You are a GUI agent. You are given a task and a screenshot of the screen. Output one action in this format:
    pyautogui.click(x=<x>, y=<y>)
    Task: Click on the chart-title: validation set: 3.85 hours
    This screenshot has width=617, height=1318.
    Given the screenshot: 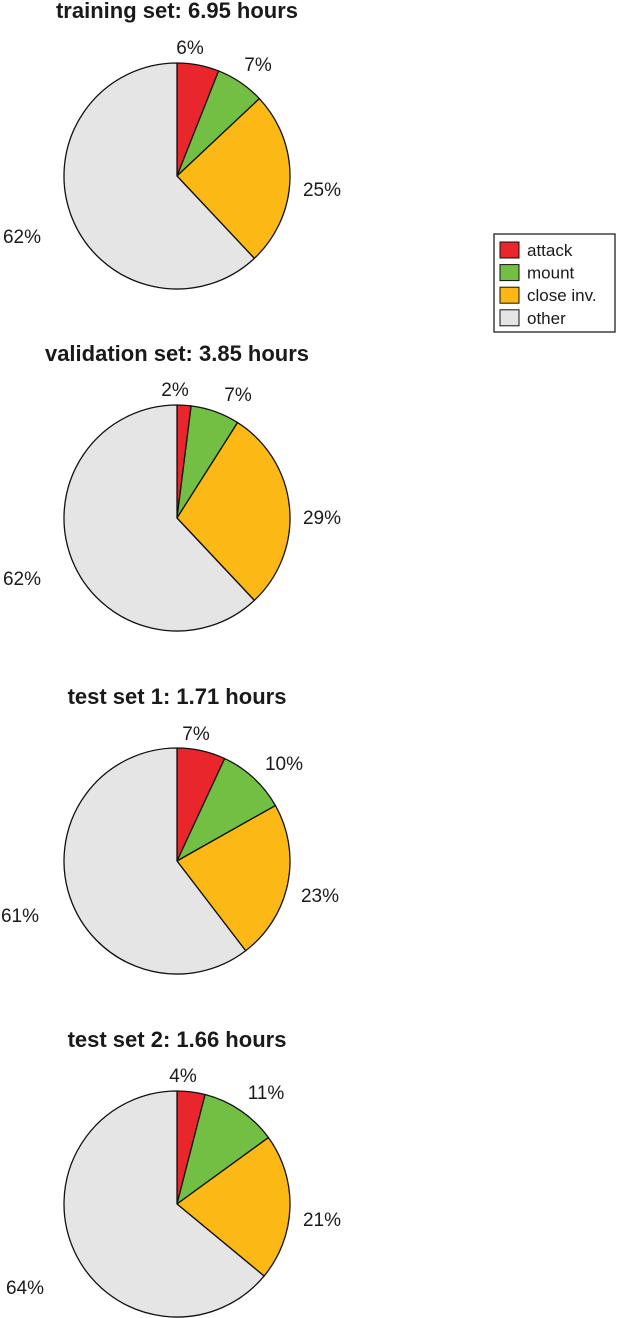 What is the action you would take?
    pyautogui.click(x=177, y=353)
    